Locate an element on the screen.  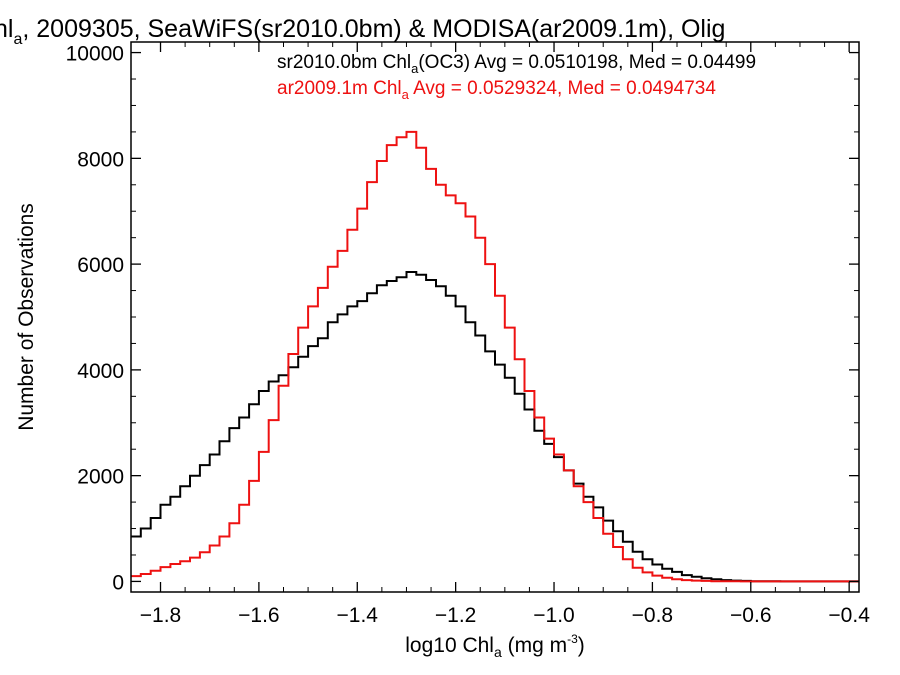
x-tick-label: −1.4 is located at coordinates (358, 615).